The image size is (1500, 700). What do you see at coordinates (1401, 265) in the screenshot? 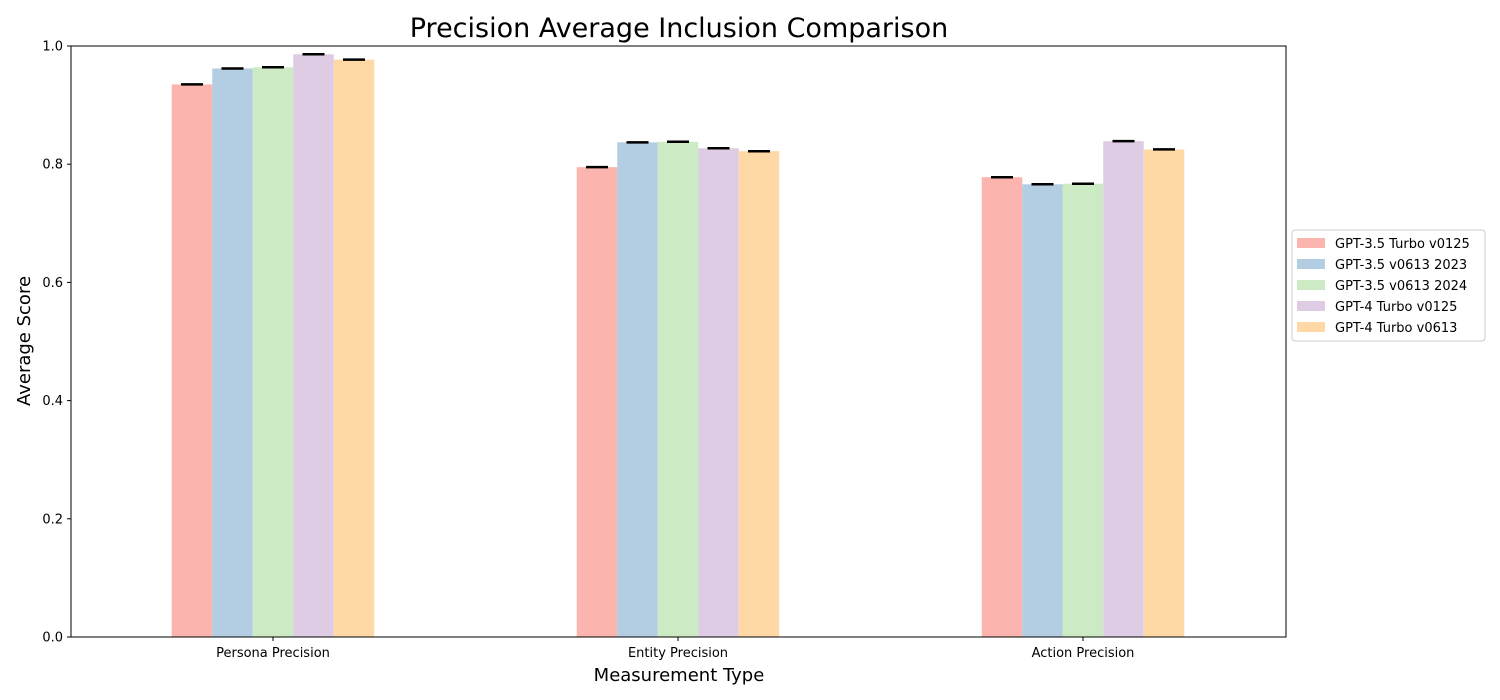
I see `legend-entry: GPT-3.5 v0613 2023` at bounding box center [1401, 265].